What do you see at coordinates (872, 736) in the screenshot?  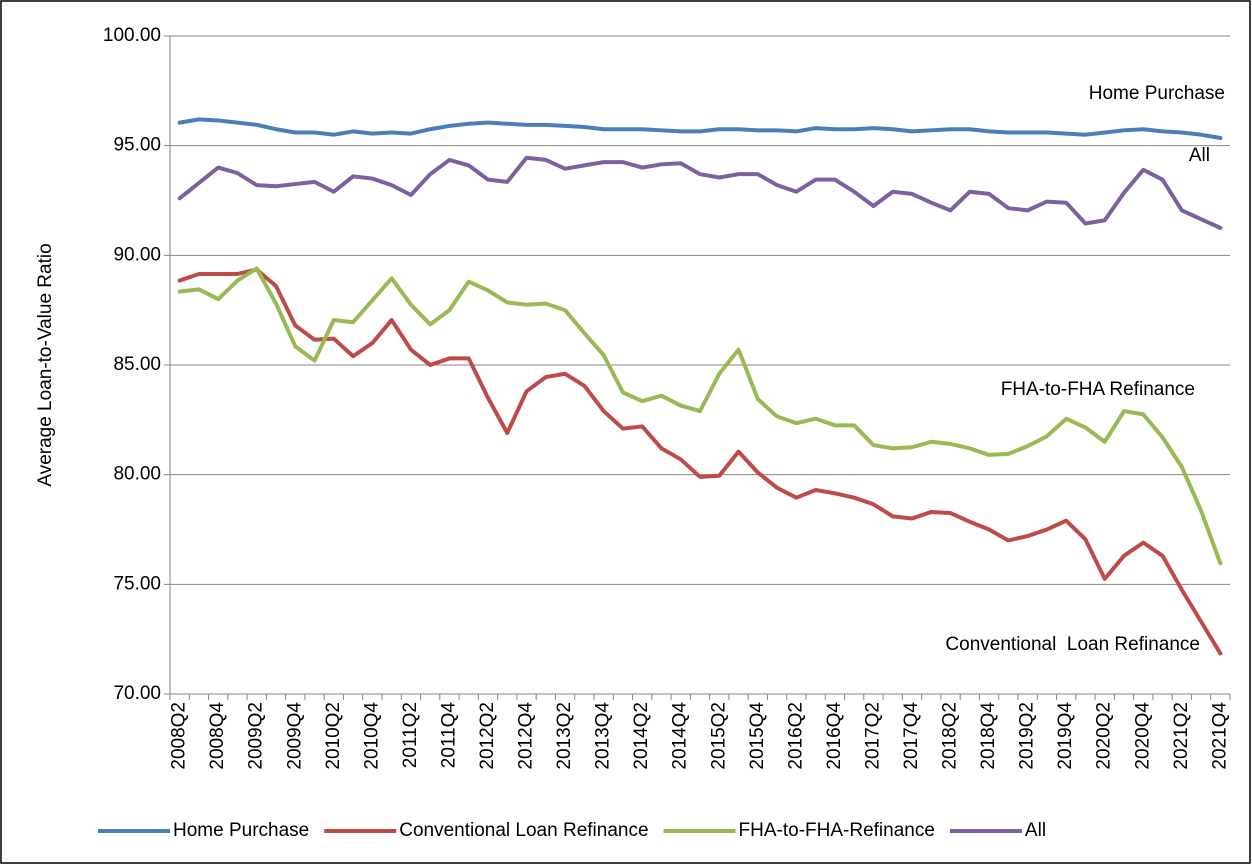 I see `x-tick-label: 2017Q2` at bounding box center [872, 736].